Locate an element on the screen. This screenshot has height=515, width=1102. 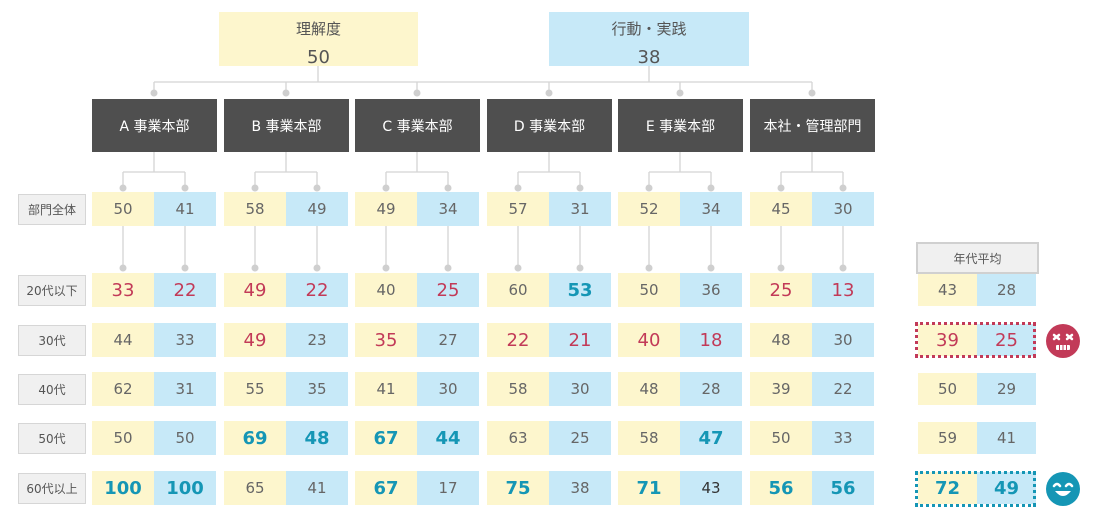
action-score-cell: 13 is located at coordinates (843, 290).